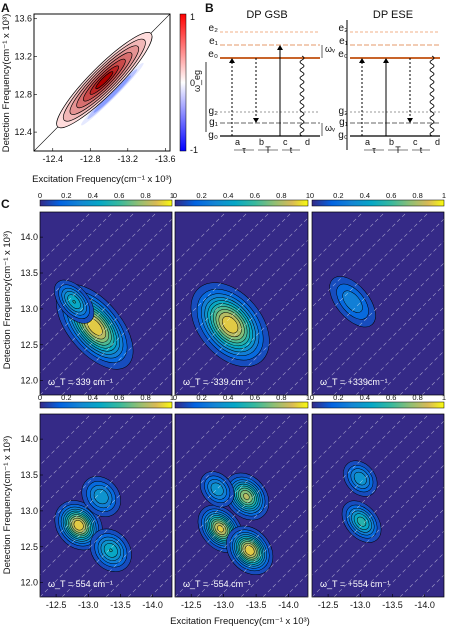  Describe the element at coordinates (328, 605) in the screenshot. I see `panel-c-xtick-label: -12.5` at that location.